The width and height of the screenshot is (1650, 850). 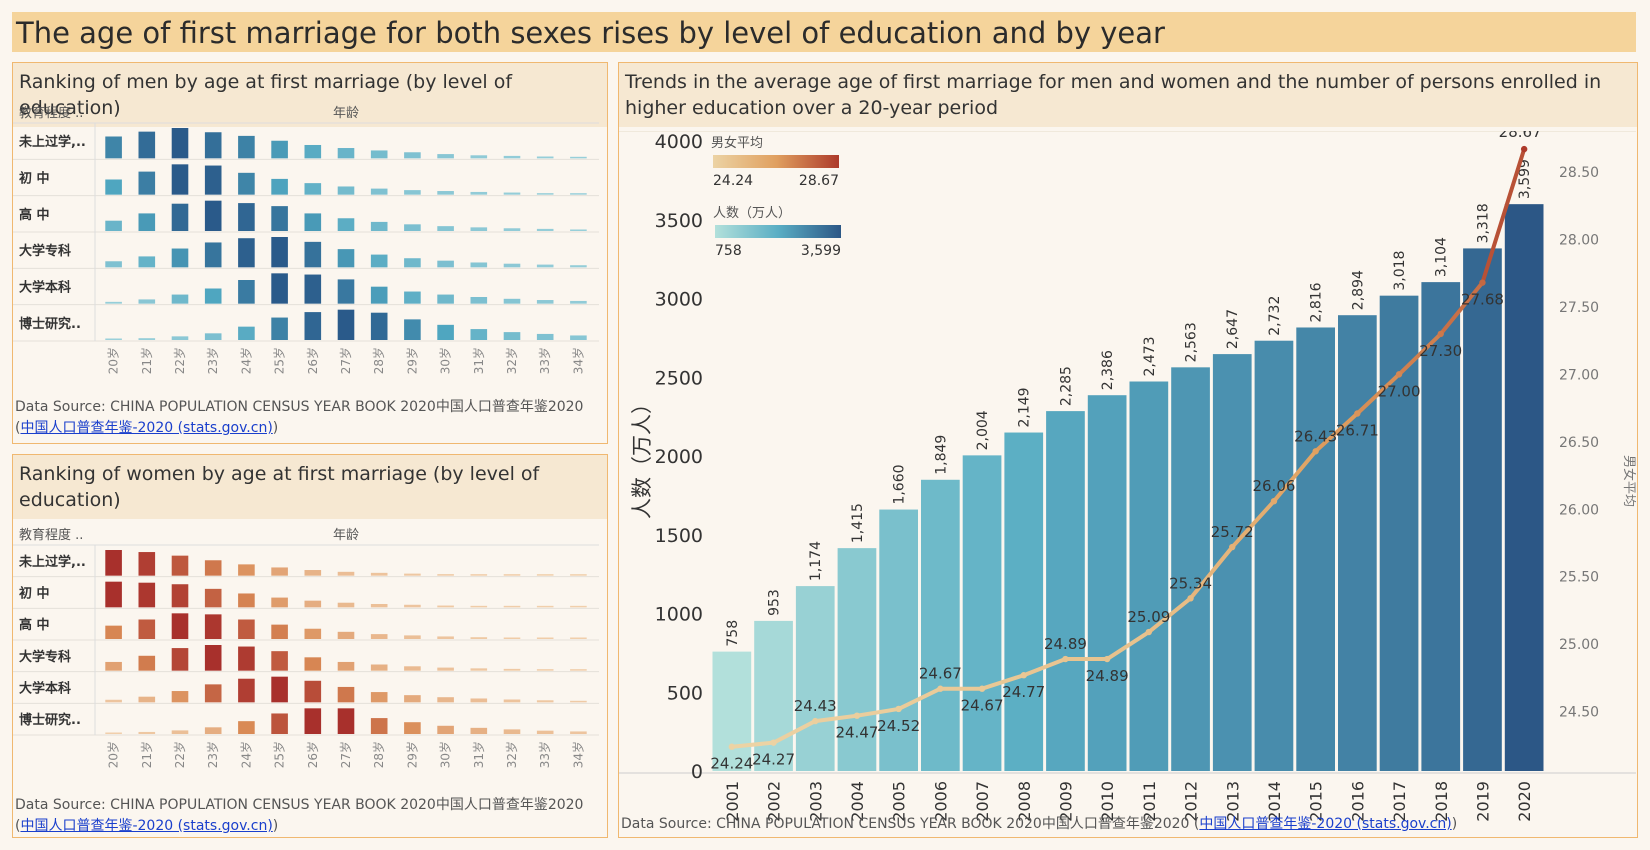 I want to click on legend-bar-min: 758, so click(x=728, y=251).